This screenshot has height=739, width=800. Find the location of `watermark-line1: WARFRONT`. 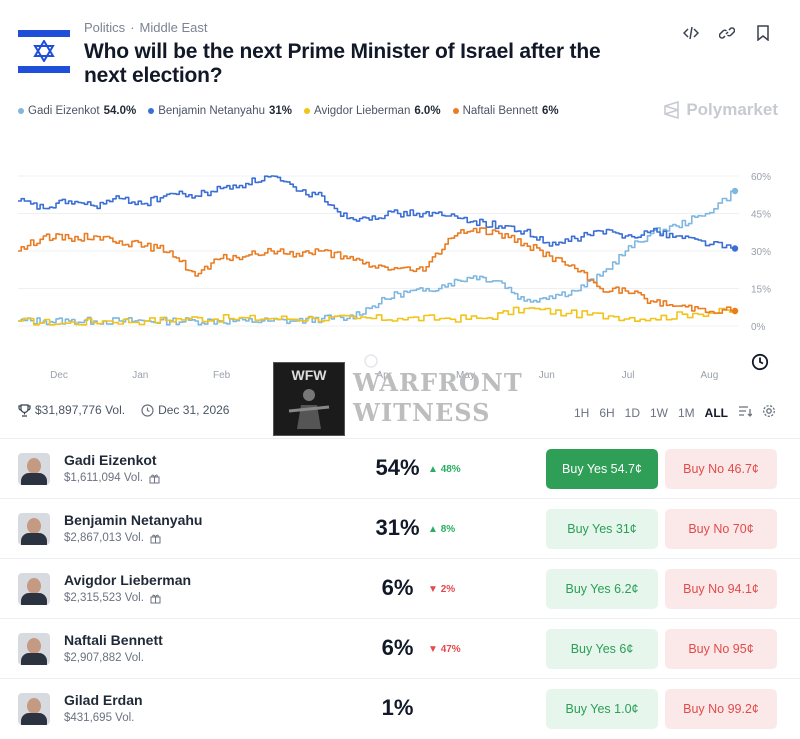

watermark-line1: WARFRONT is located at coordinates (438, 382).